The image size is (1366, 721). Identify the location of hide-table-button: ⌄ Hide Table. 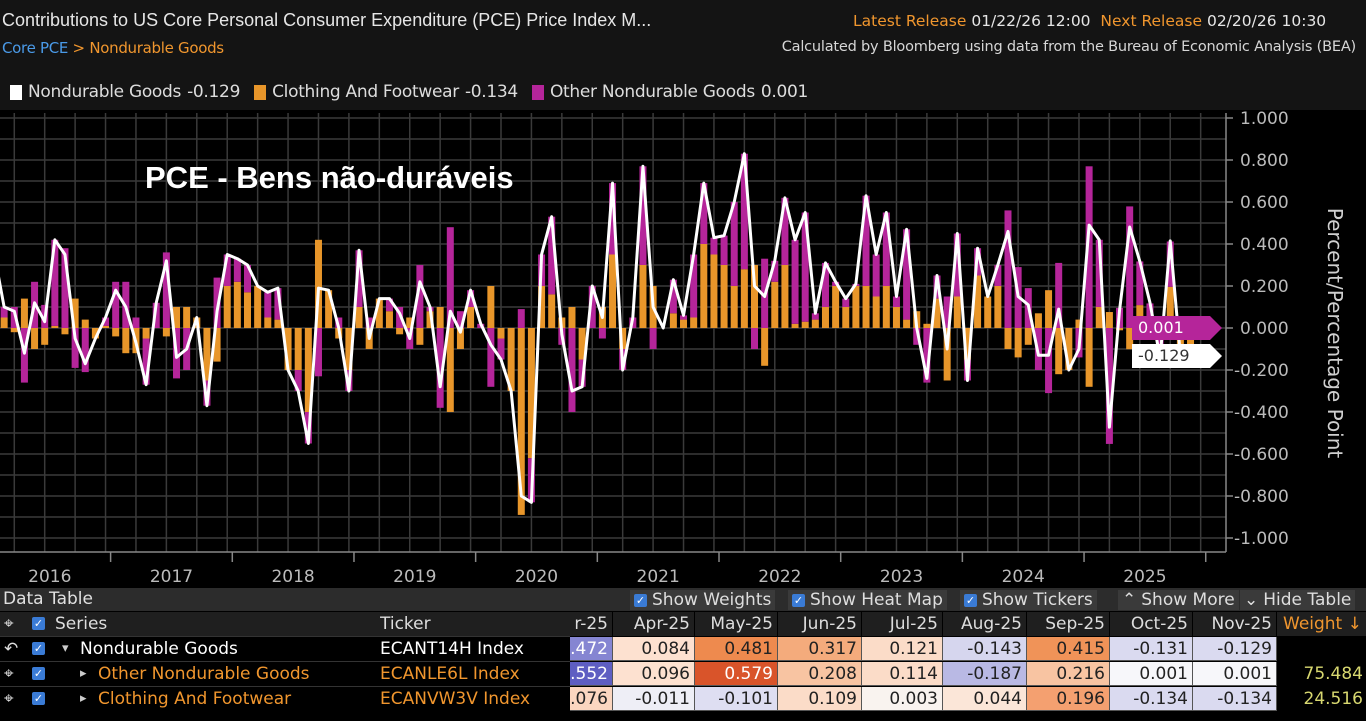
(1298, 600).